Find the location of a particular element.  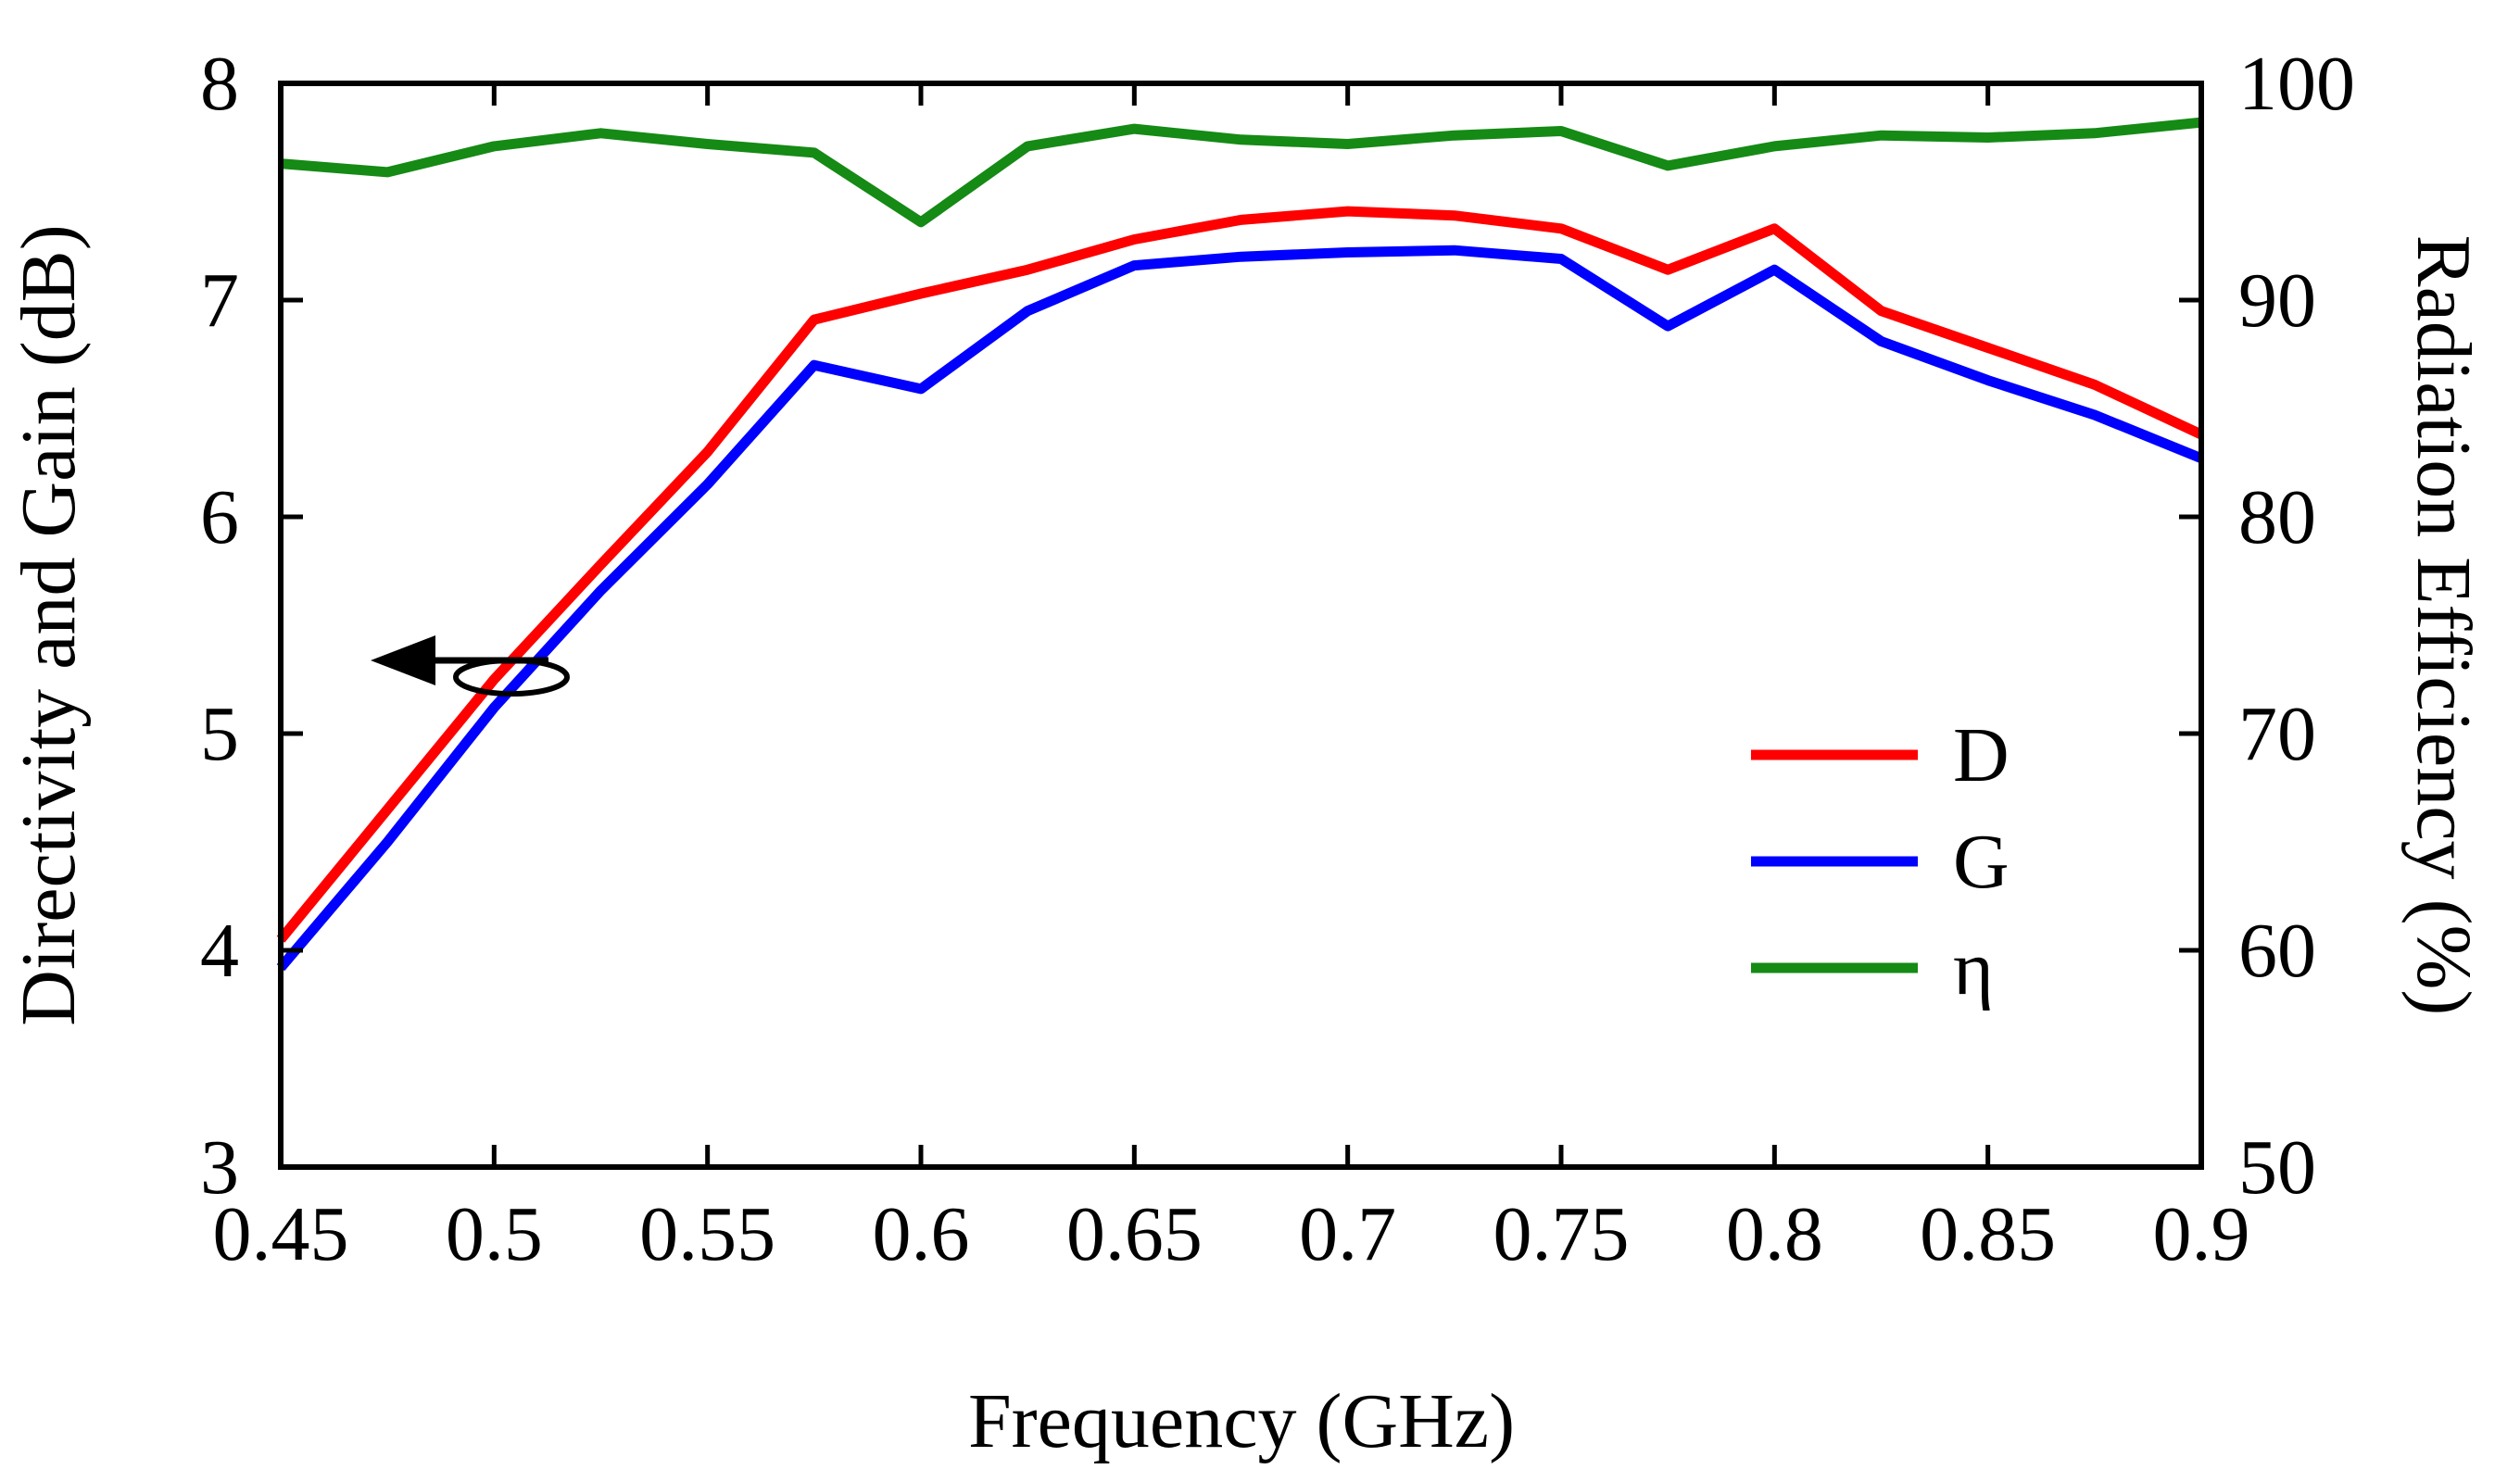

y-right-tick-label: 70 is located at coordinates (2277, 734).